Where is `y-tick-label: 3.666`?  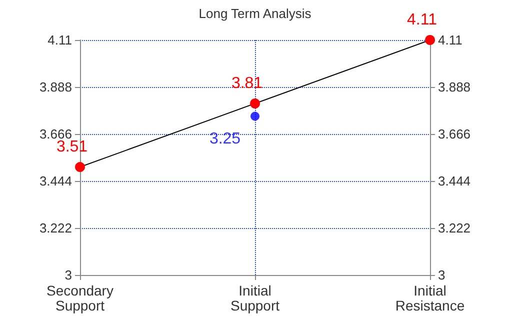
y-tick-label: 3.666 is located at coordinates (55, 134).